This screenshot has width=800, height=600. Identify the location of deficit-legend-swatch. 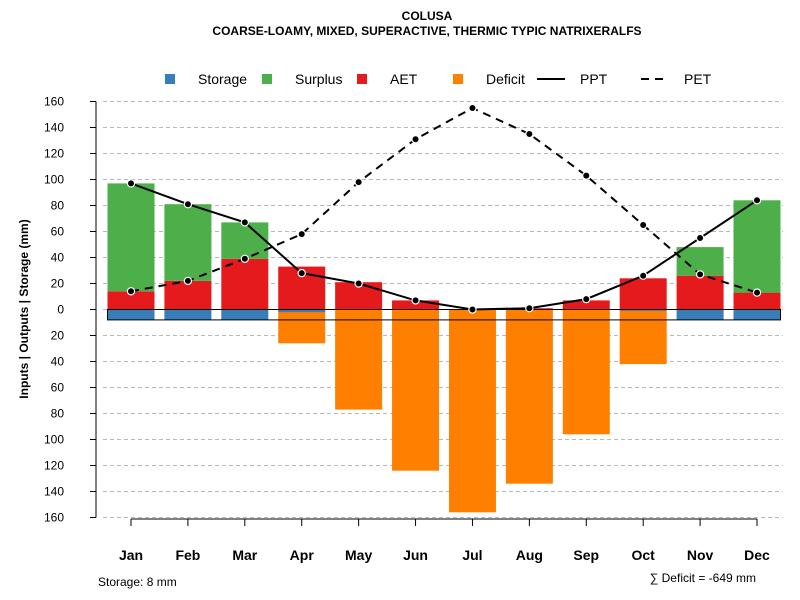
(458, 79).